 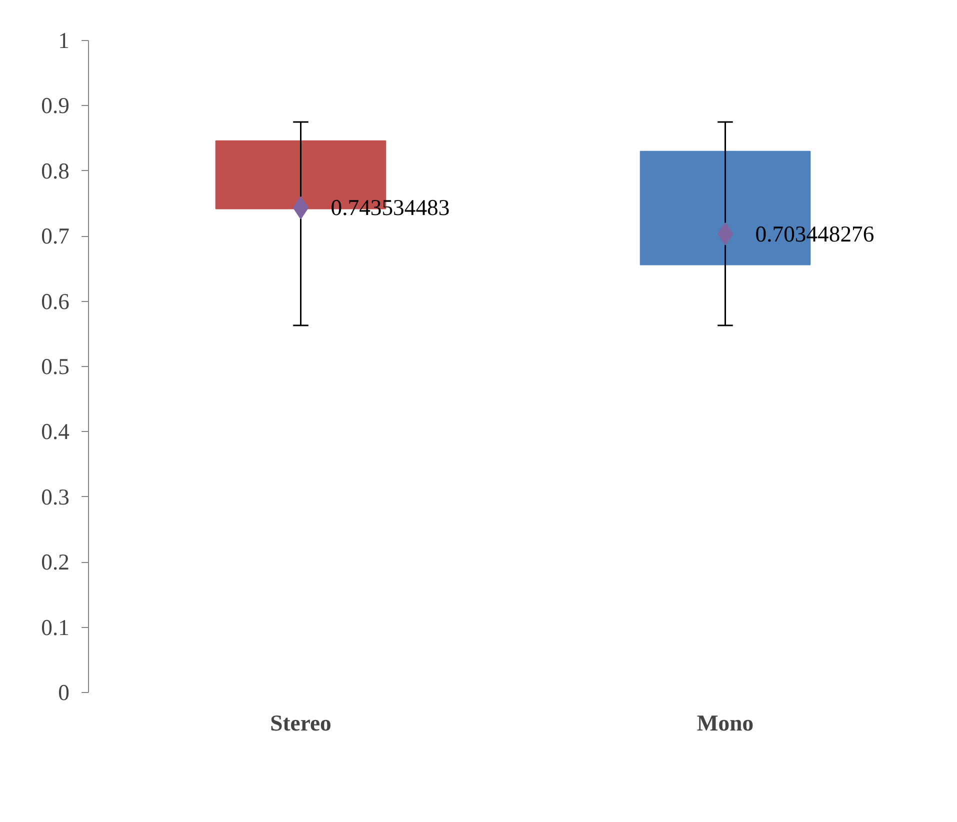 What do you see at coordinates (55, 627) in the screenshot?
I see `y-tick-label: 0.1` at bounding box center [55, 627].